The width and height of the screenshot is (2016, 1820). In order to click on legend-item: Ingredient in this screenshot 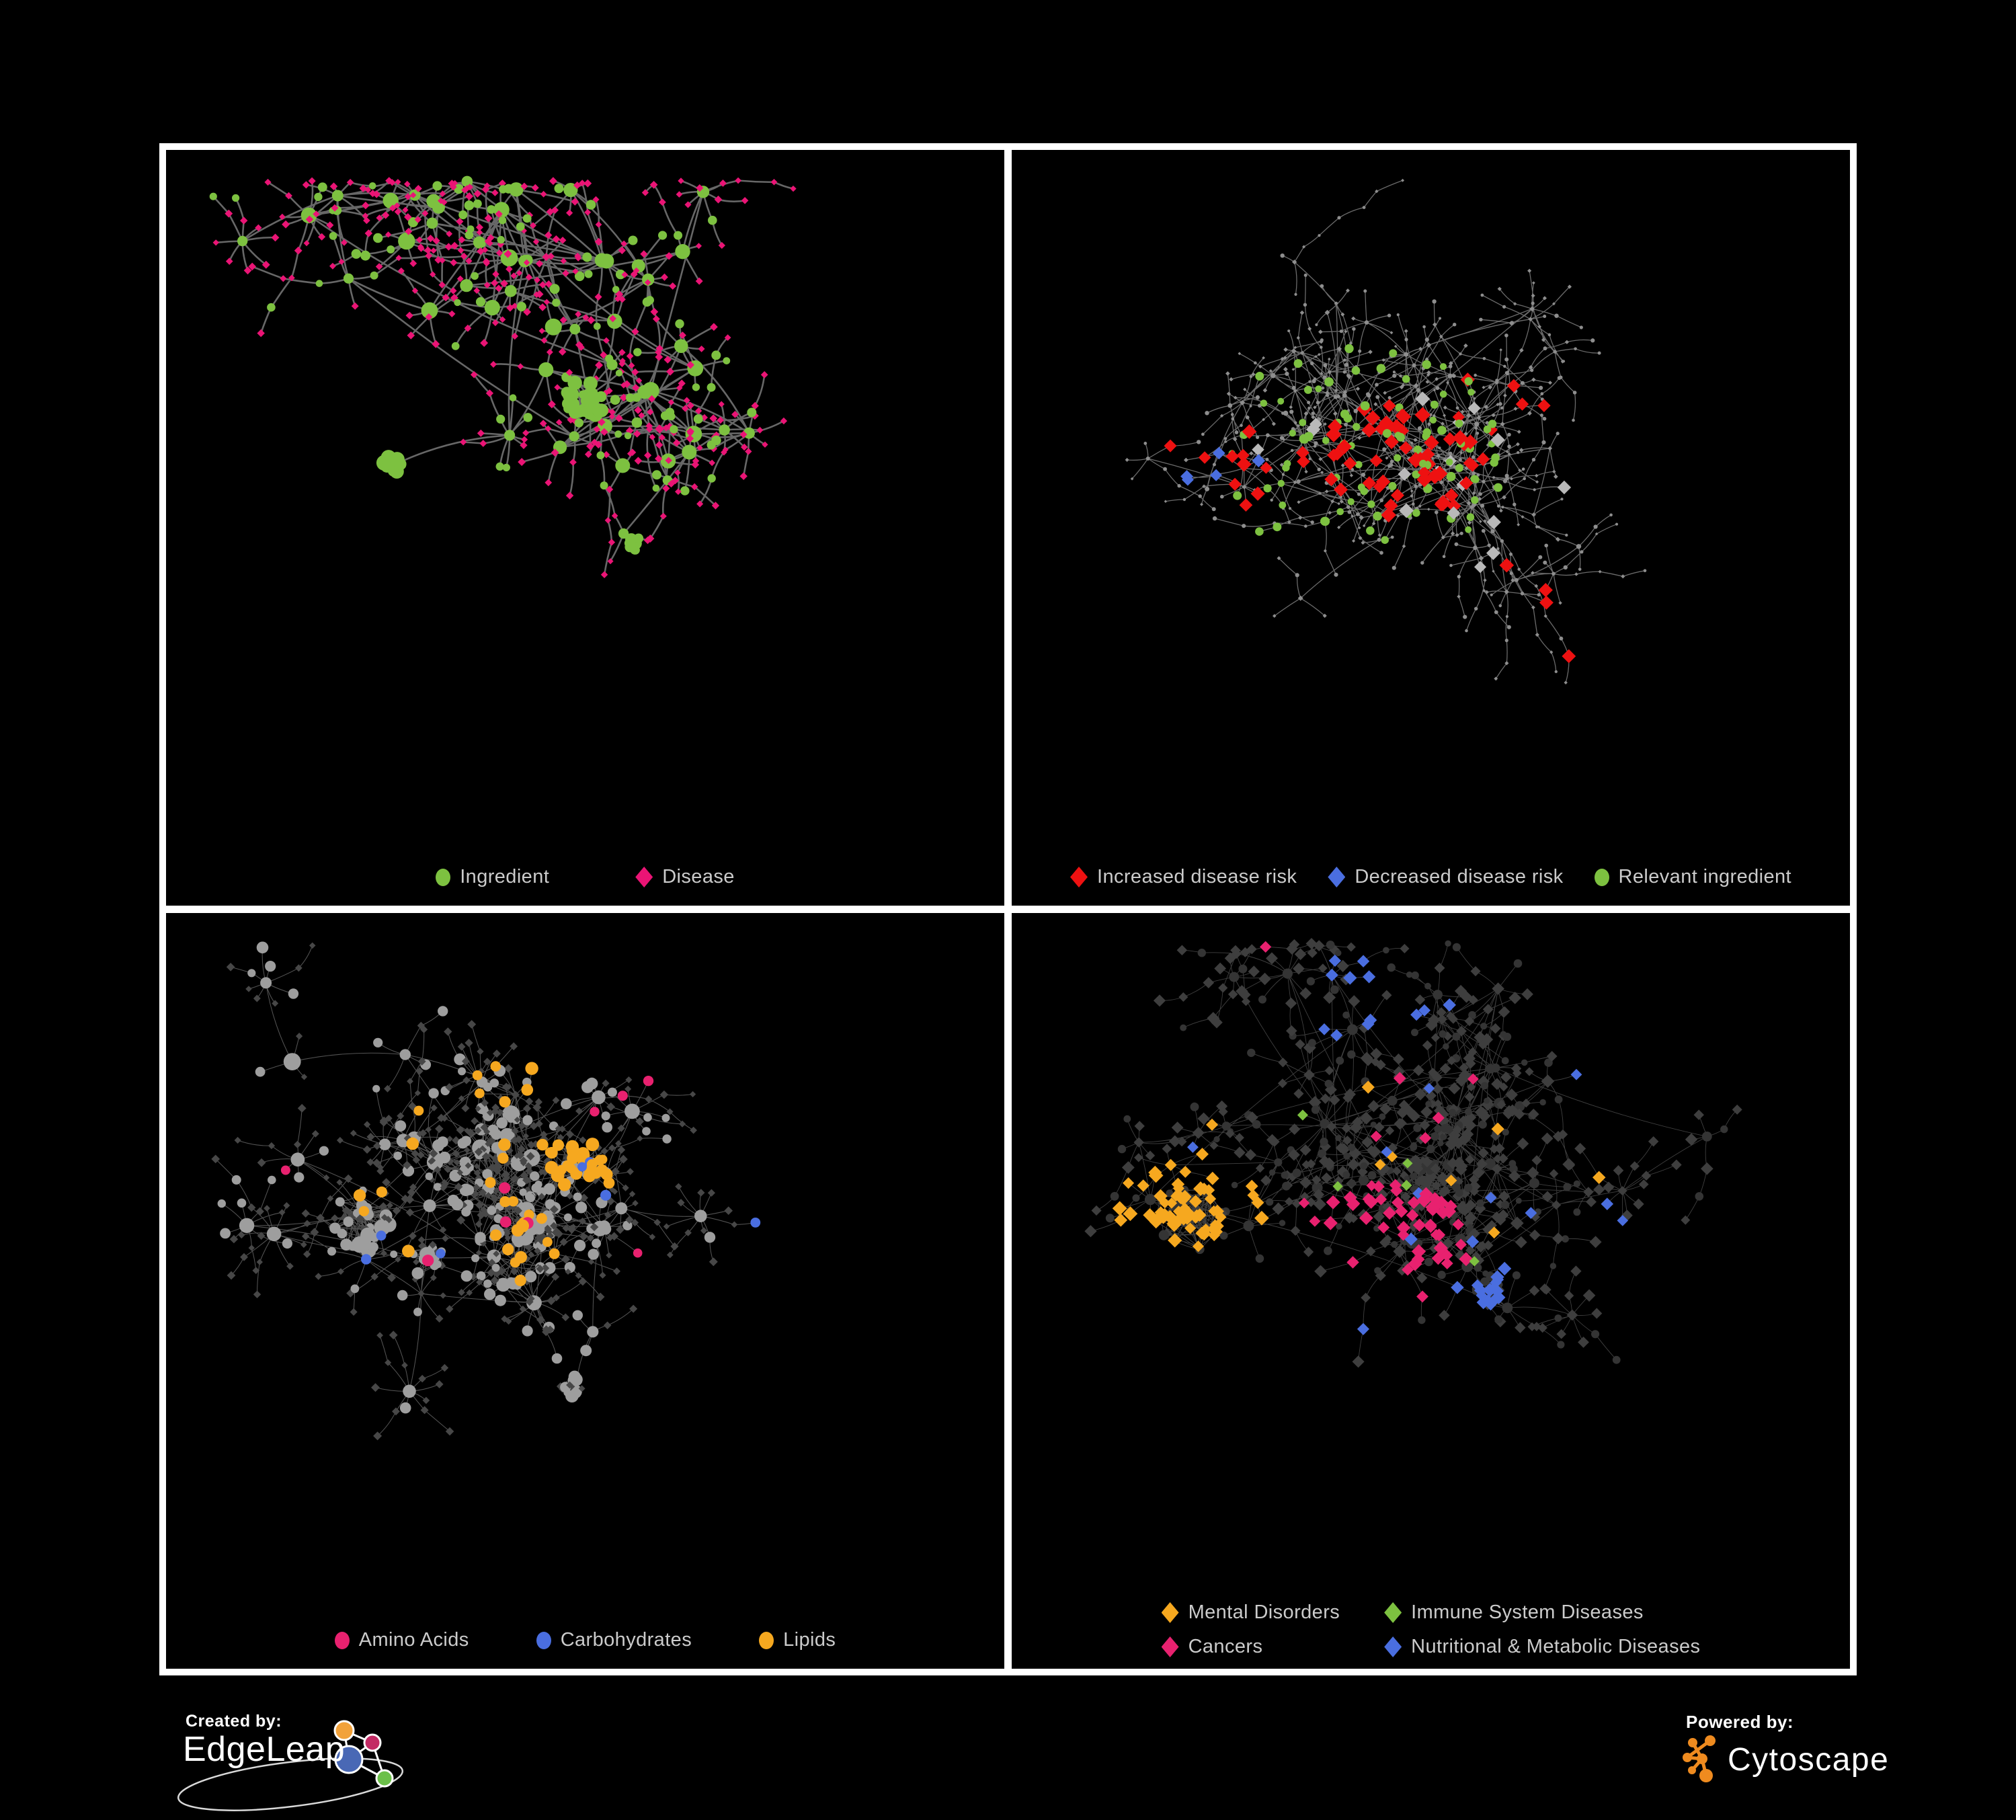, I will do `click(492, 877)`.